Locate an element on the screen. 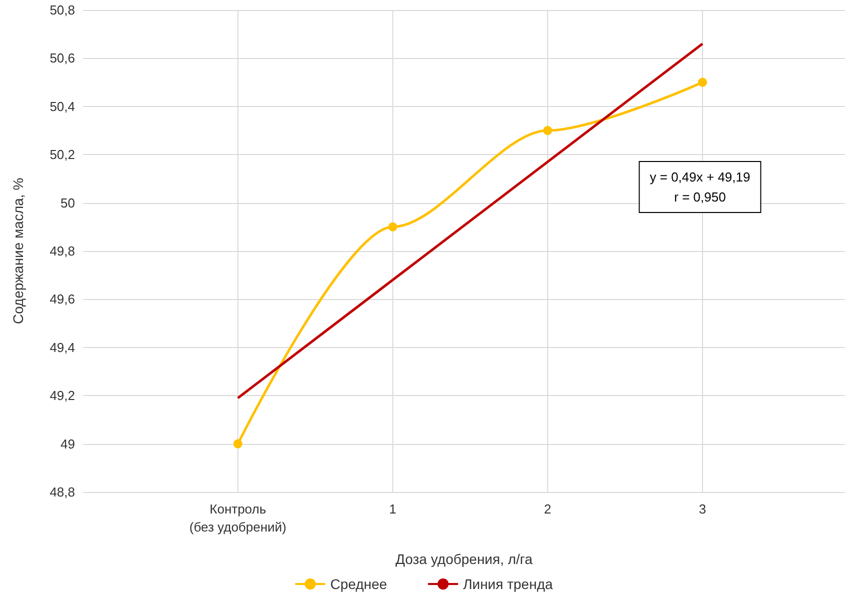 The width and height of the screenshot is (847, 602). legend-label: Линия тренда is located at coordinates (508, 584).